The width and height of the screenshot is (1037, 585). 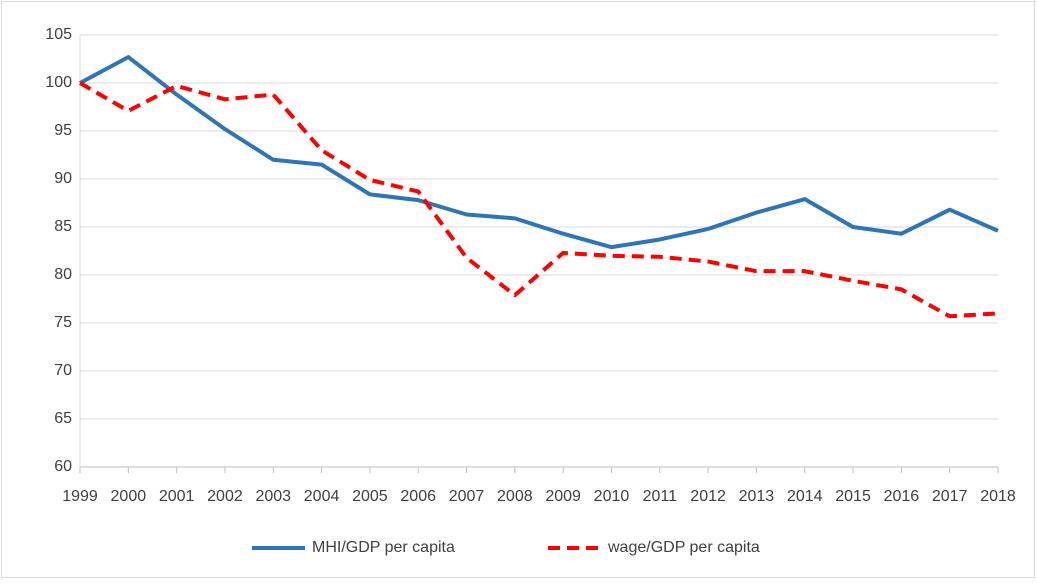 I want to click on x-tick-label: 2008, so click(x=515, y=496).